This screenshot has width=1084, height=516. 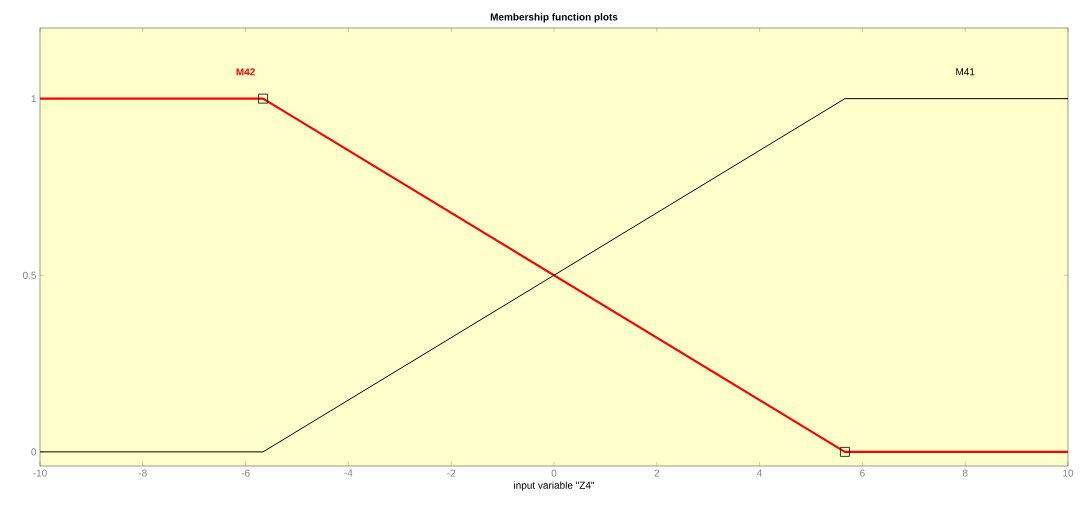 I want to click on x-tick-label: 10, so click(x=1068, y=473).